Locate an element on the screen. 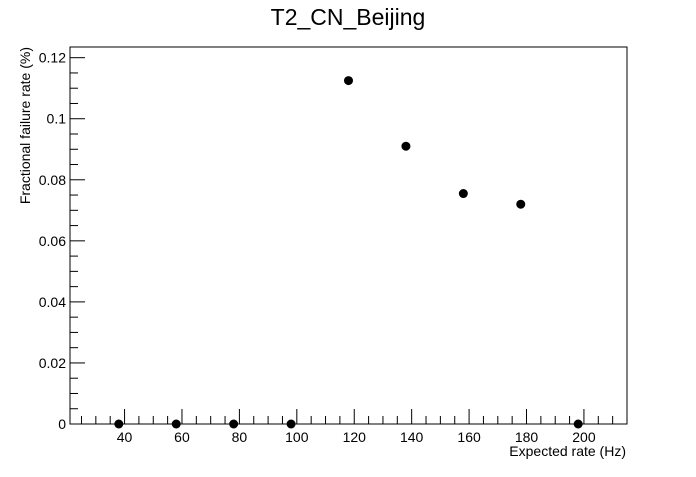 This screenshot has width=696, height=477. y-tick-label: 0.04 is located at coordinates (52, 302).